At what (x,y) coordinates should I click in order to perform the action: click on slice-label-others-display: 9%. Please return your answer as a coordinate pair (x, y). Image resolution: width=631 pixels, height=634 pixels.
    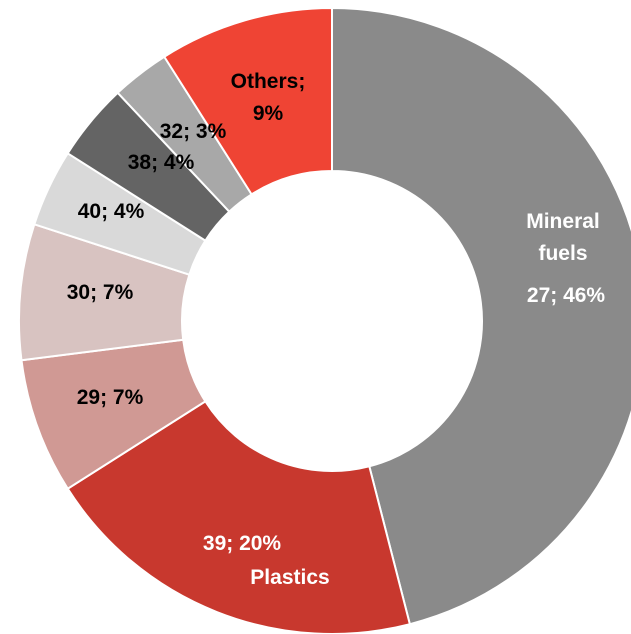
    Looking at the image, I should click on (268, 113).